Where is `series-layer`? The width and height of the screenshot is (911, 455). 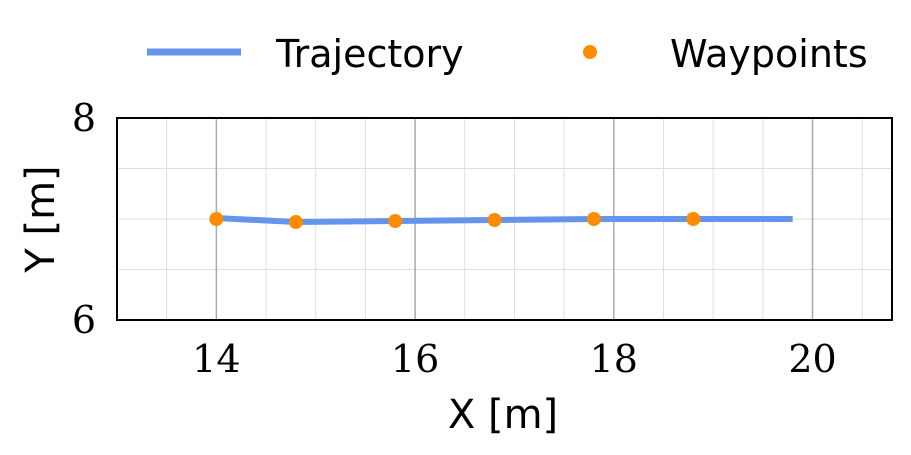 series-layer is located at coordinates (501, 221).